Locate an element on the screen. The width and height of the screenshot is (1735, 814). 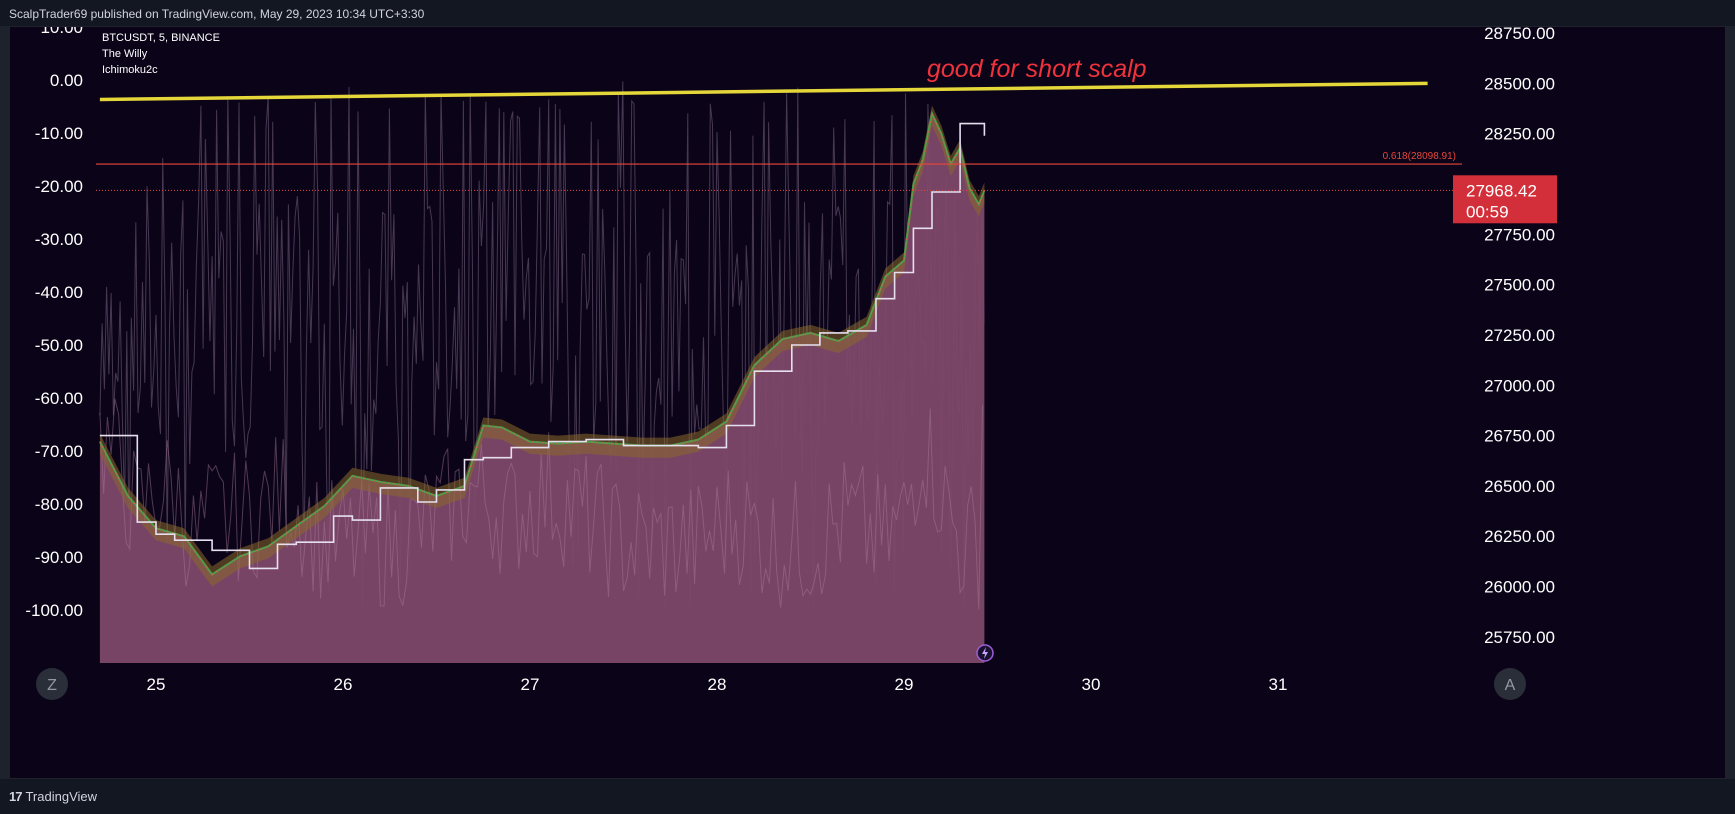
price-tag: 27968.42 00:59 is located at coordinates (1505, 199).